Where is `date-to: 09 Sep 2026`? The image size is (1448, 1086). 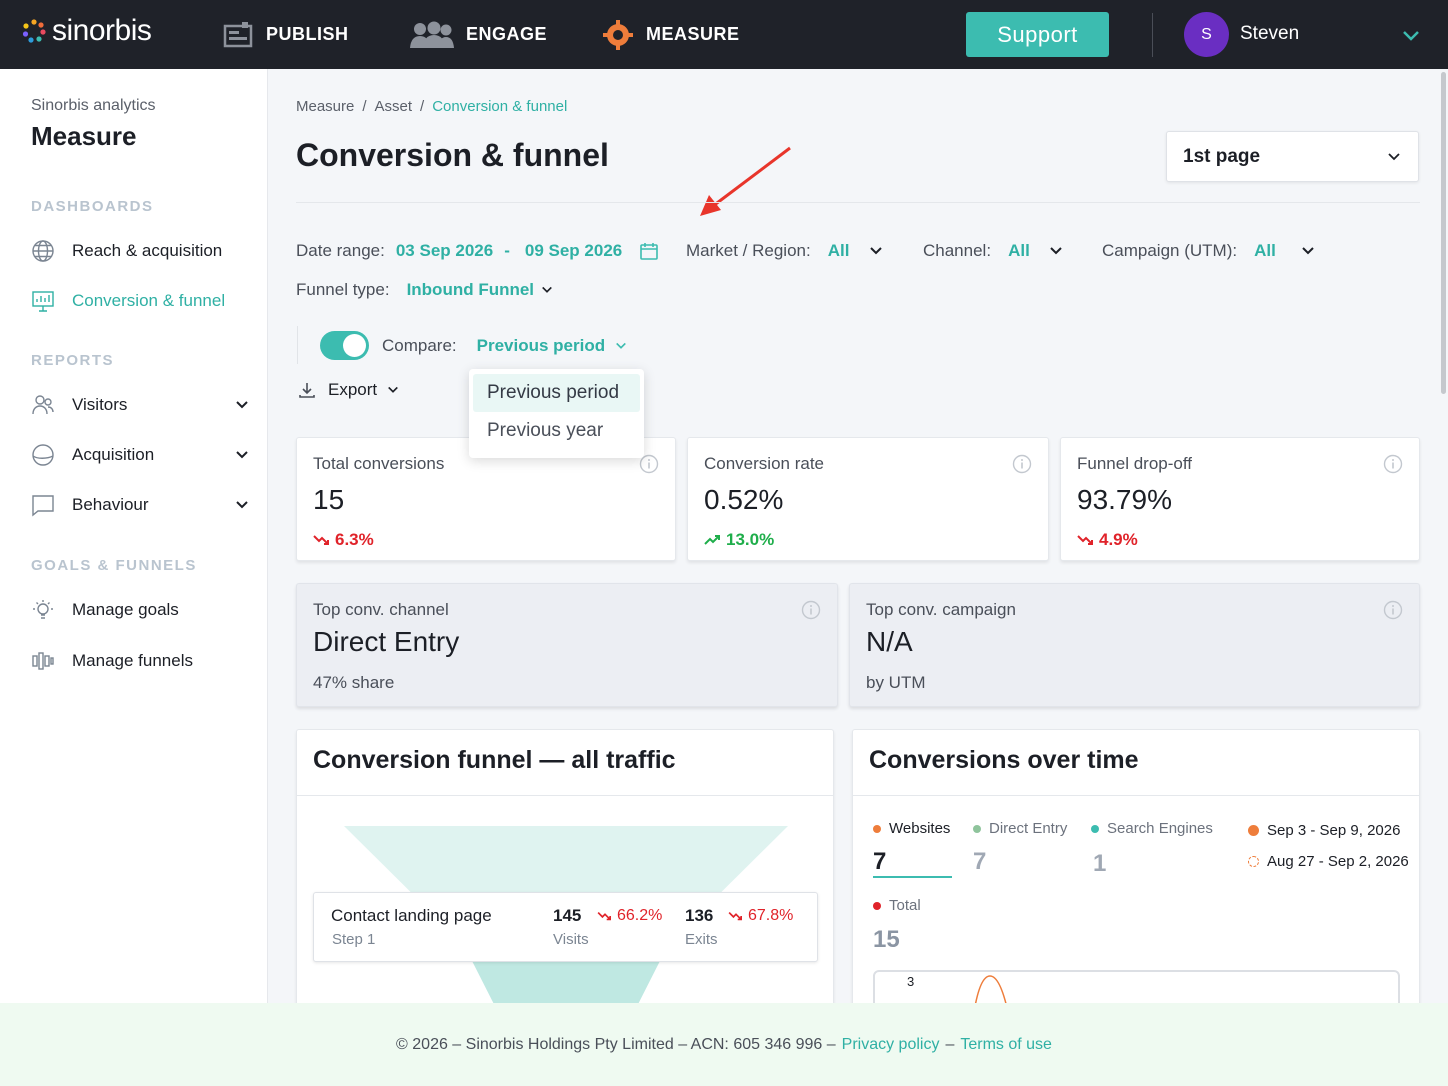
date-to: 09 Sep 2026 is located at coordinates (573, 250).